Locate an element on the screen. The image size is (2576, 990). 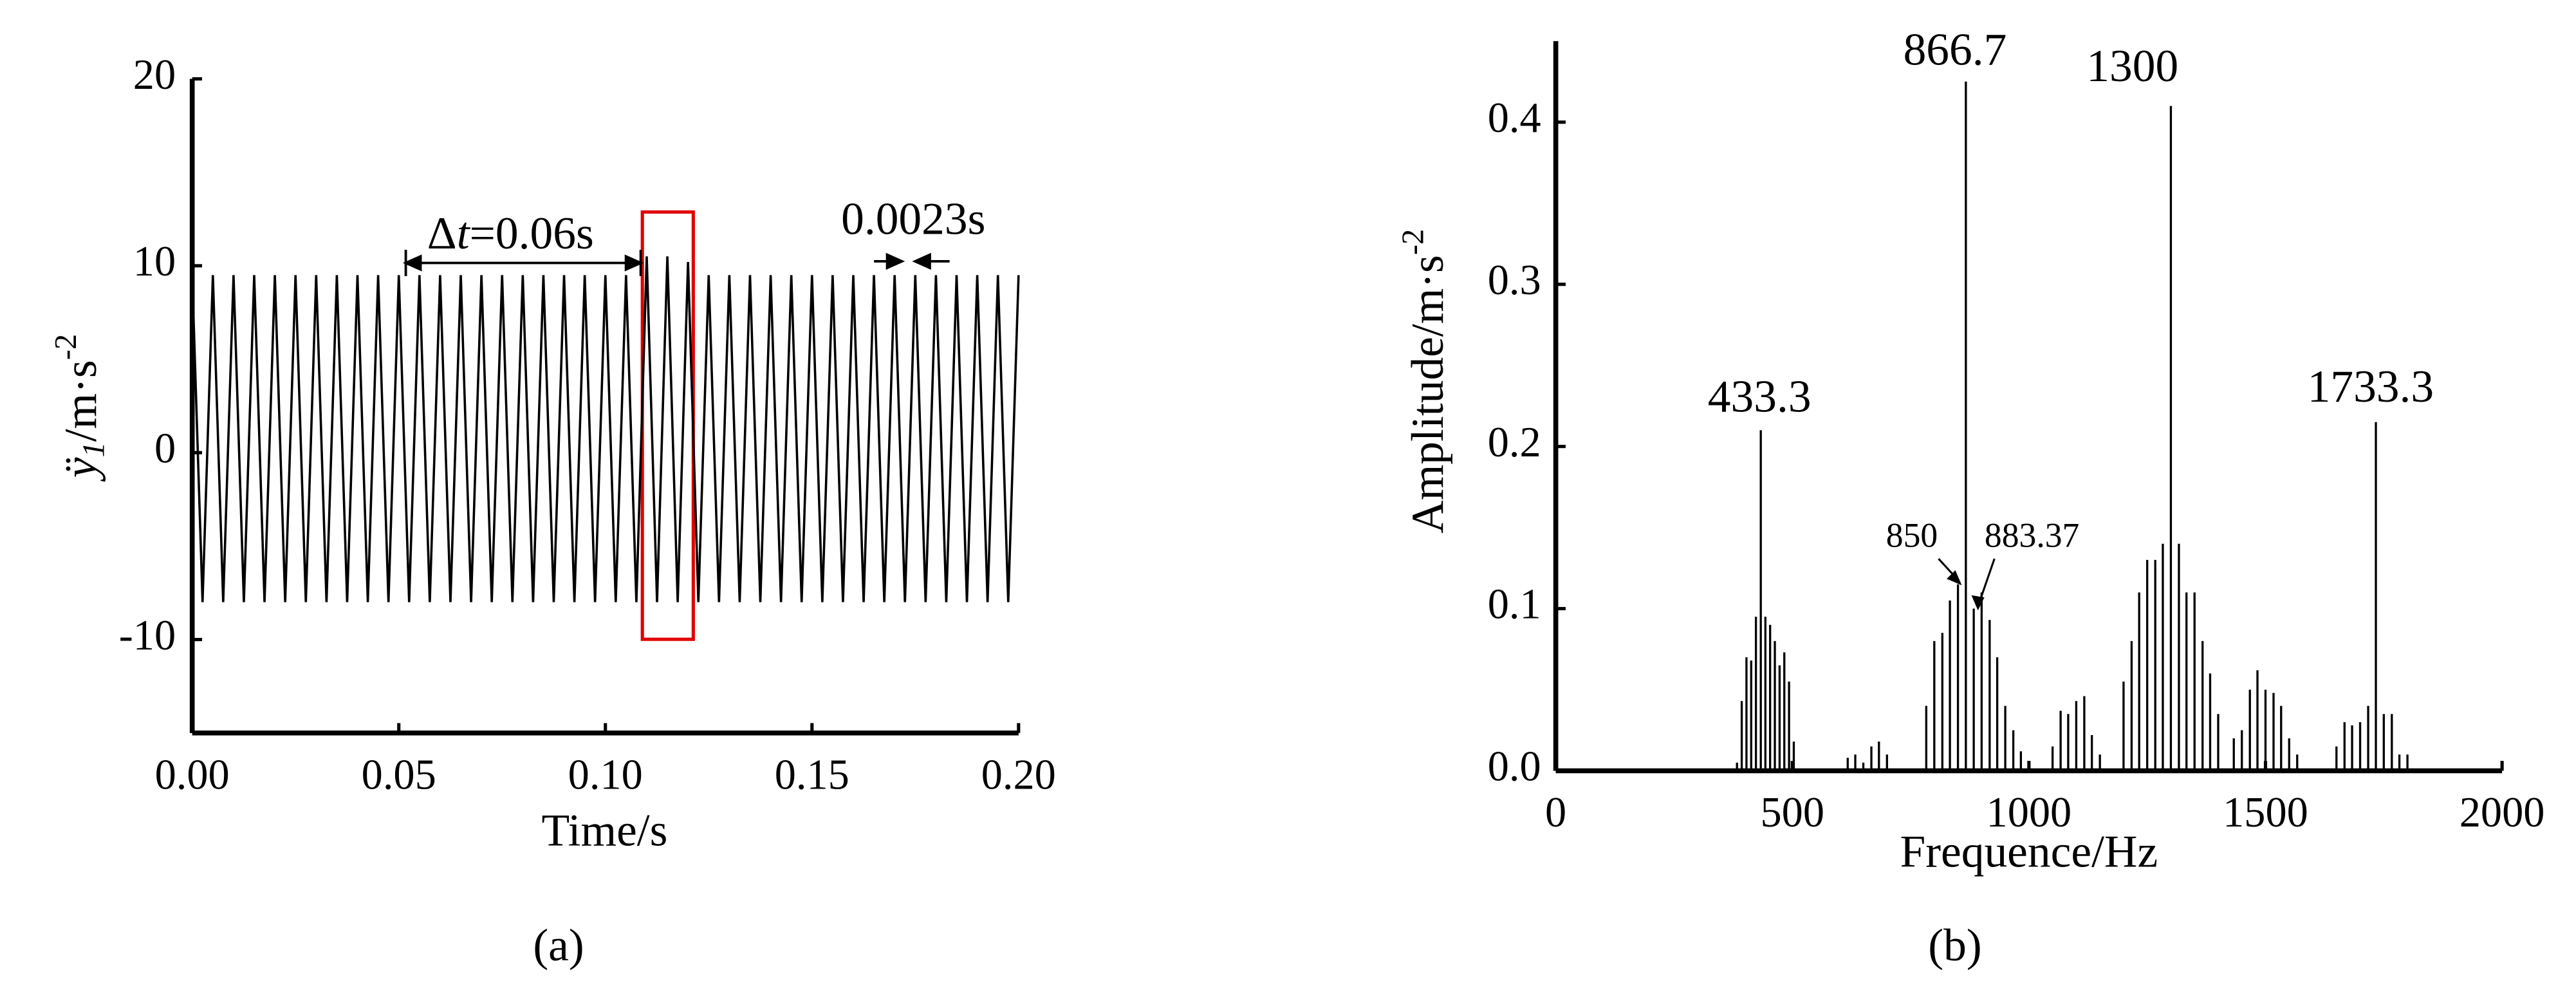
x-axis-label: Time/s is located at coordinates (604, 830).